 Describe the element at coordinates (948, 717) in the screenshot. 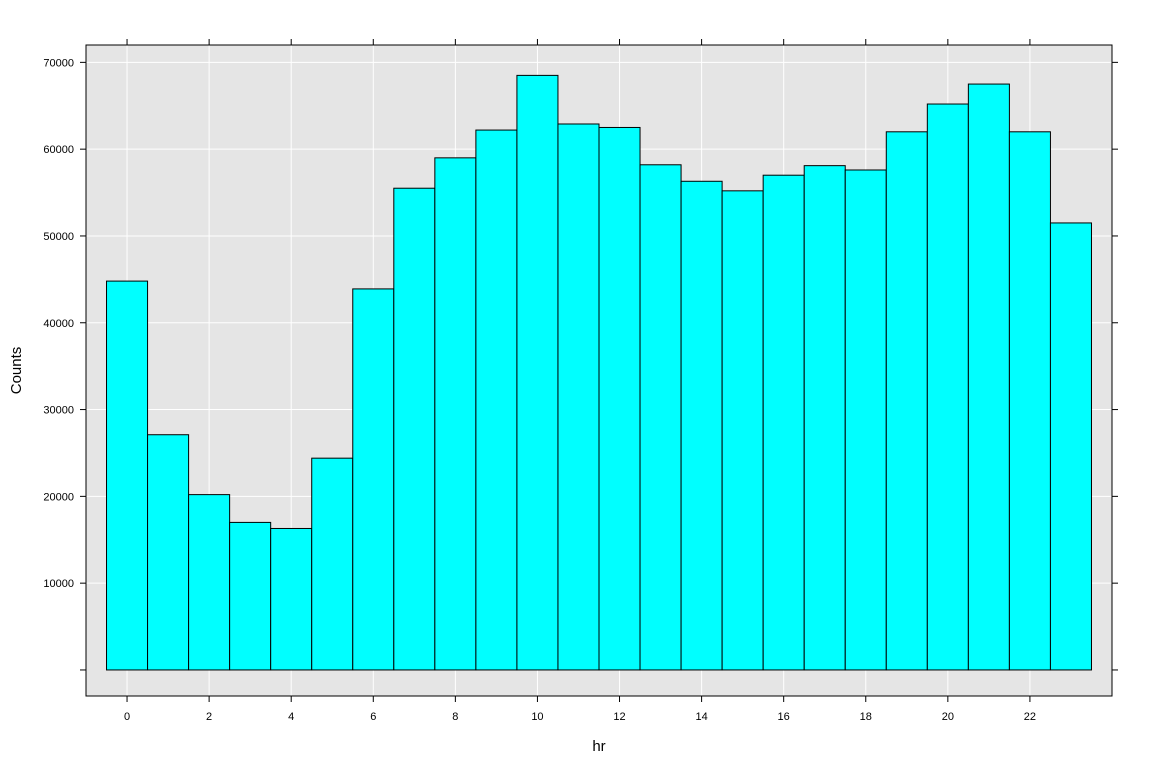

I see `x-tick-label: 20` at that location.